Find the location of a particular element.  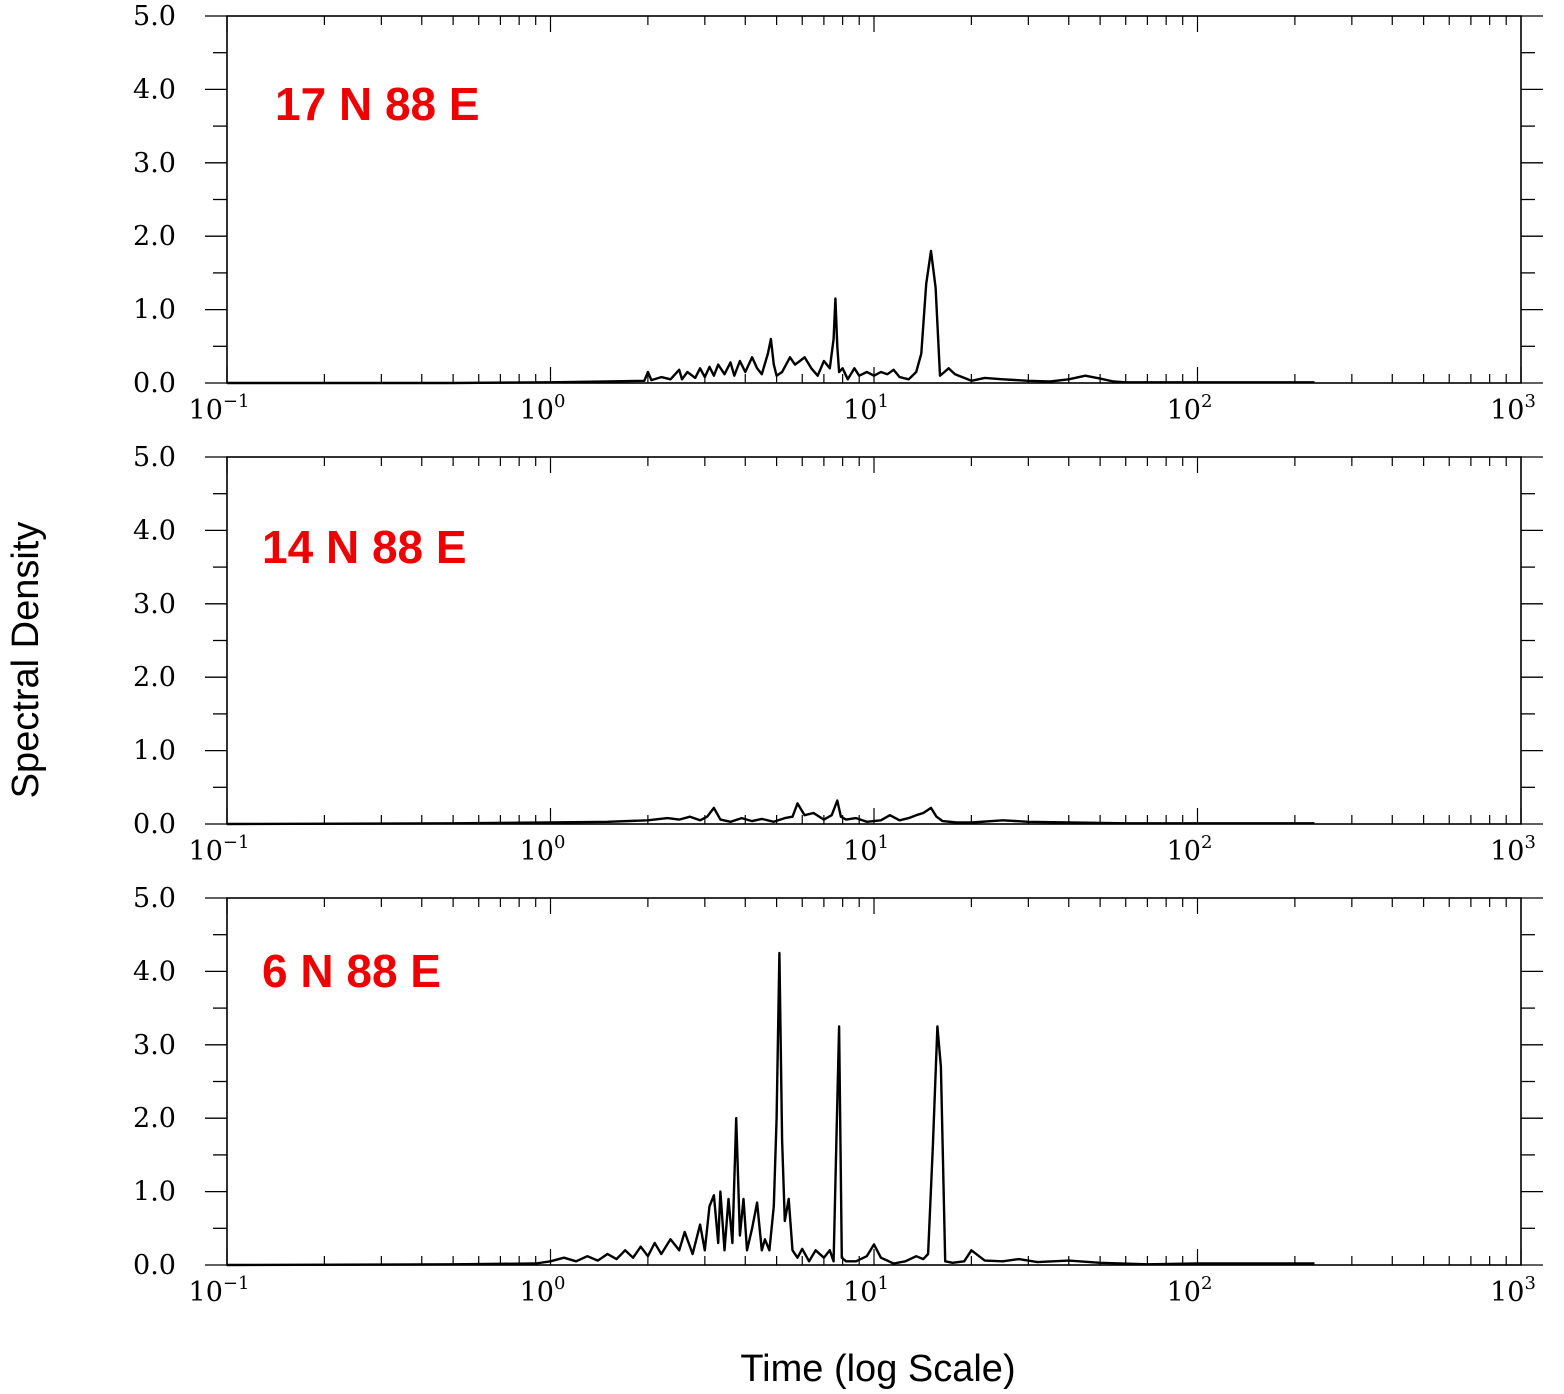

panel-location-label: 17 N 88 E is located at coordinates (377, 104).